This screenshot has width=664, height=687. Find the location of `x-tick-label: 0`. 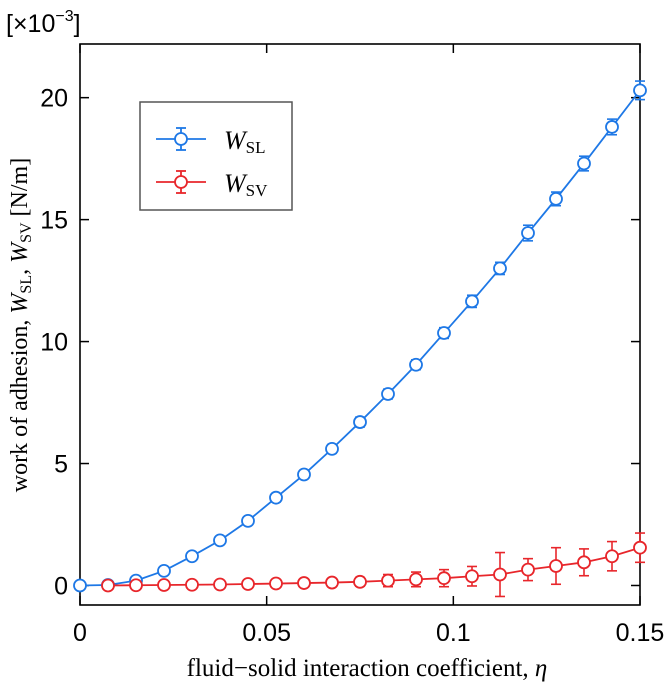

x-tick-label: 0 is located at coordinates (80, 633).